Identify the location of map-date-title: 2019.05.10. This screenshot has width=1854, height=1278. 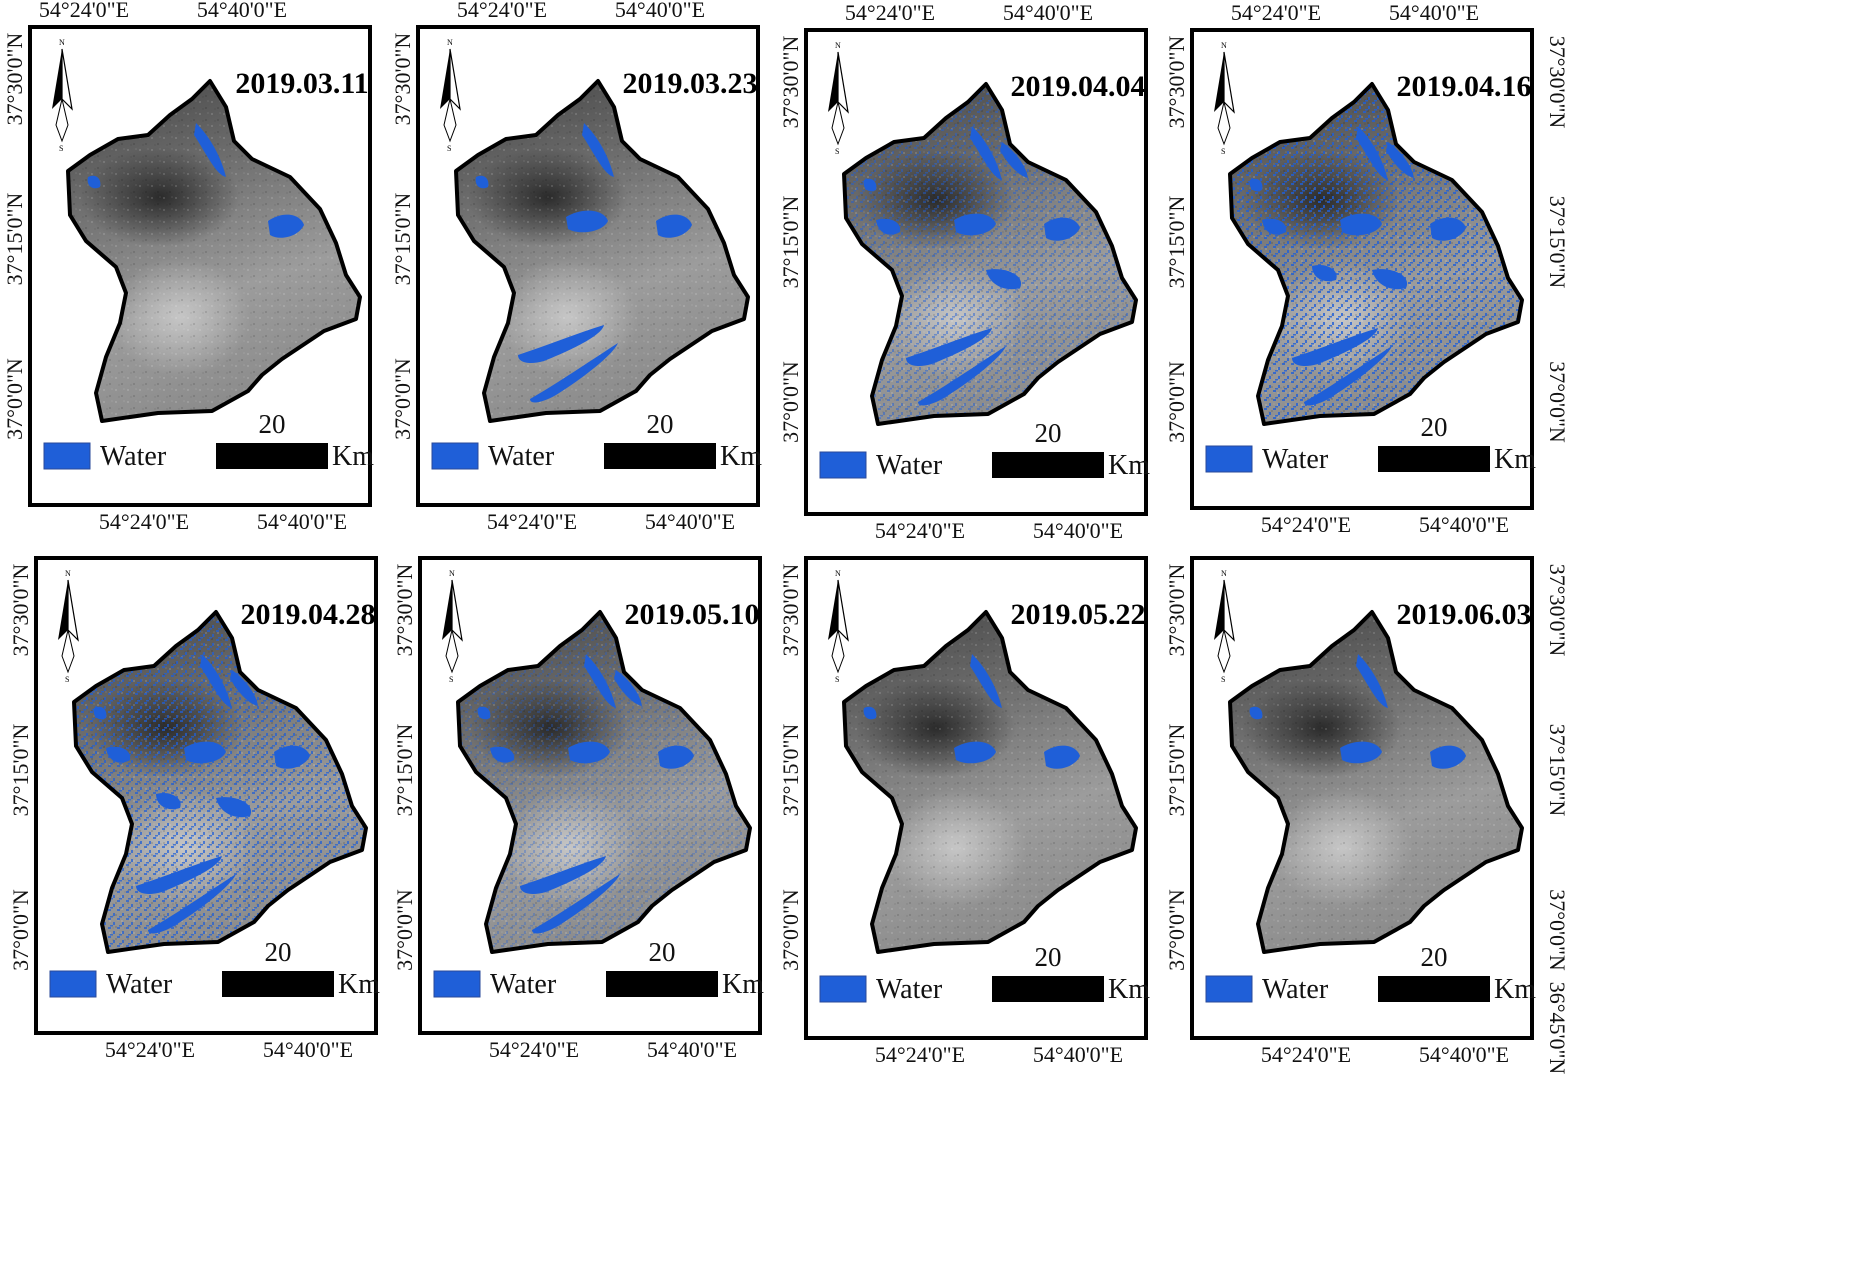
(692, 614).